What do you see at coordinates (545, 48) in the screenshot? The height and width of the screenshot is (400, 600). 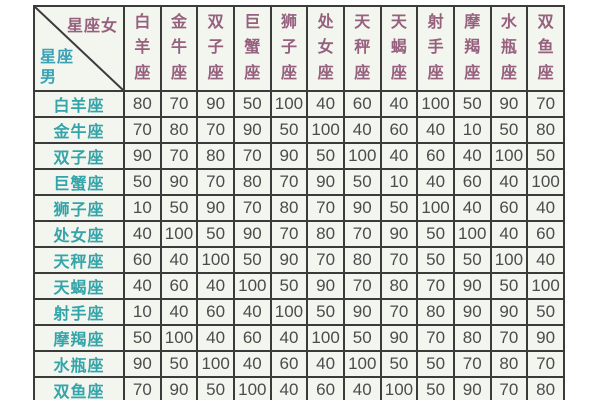 I see `column-header: 双鱼座` at bounding box center [545, 48].